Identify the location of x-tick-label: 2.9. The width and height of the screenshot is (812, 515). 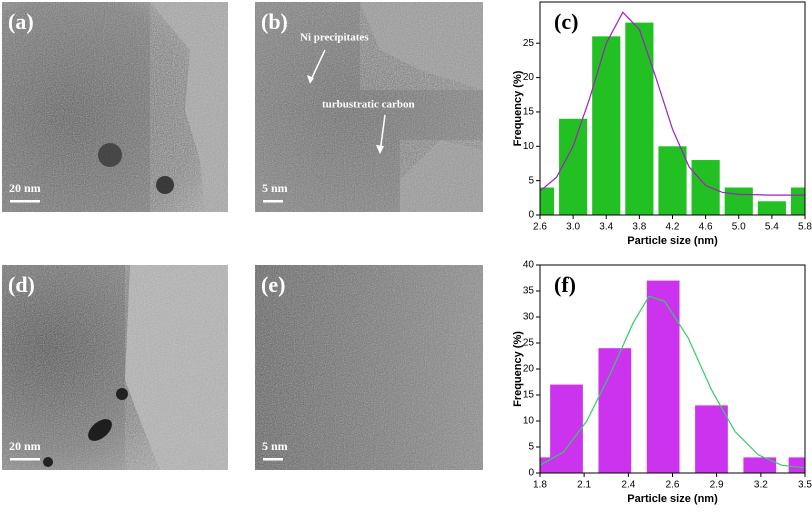
(717, 485).